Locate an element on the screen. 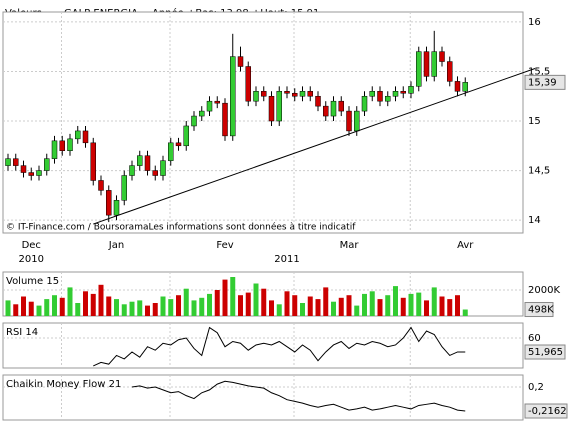 The height and width of the screenshot is (430, 570). x-tick-label: Avr is located at coordinates (465, 245).